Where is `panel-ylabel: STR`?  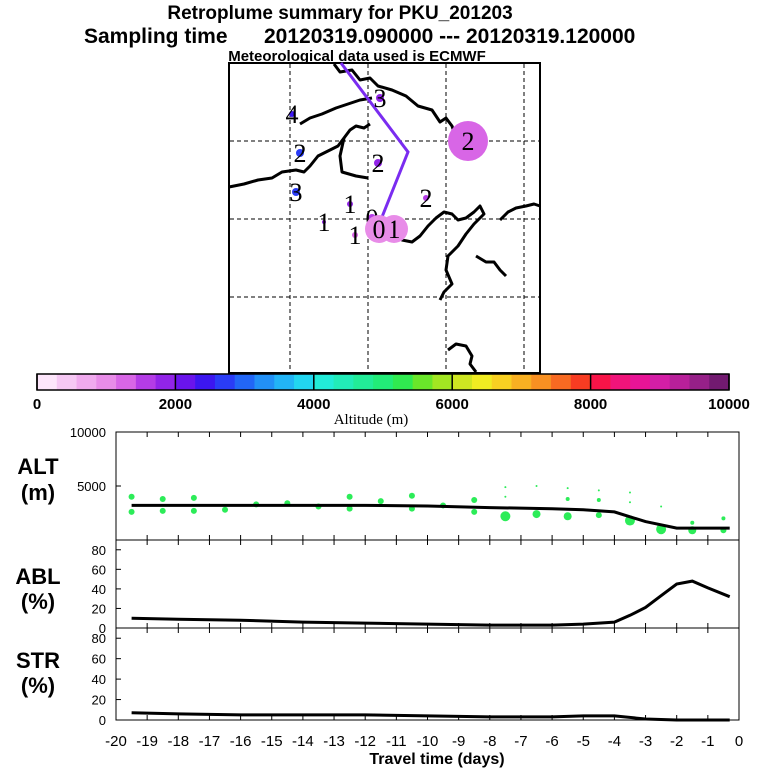
panel-ylabel: STR is located at coordinates (38, 660).